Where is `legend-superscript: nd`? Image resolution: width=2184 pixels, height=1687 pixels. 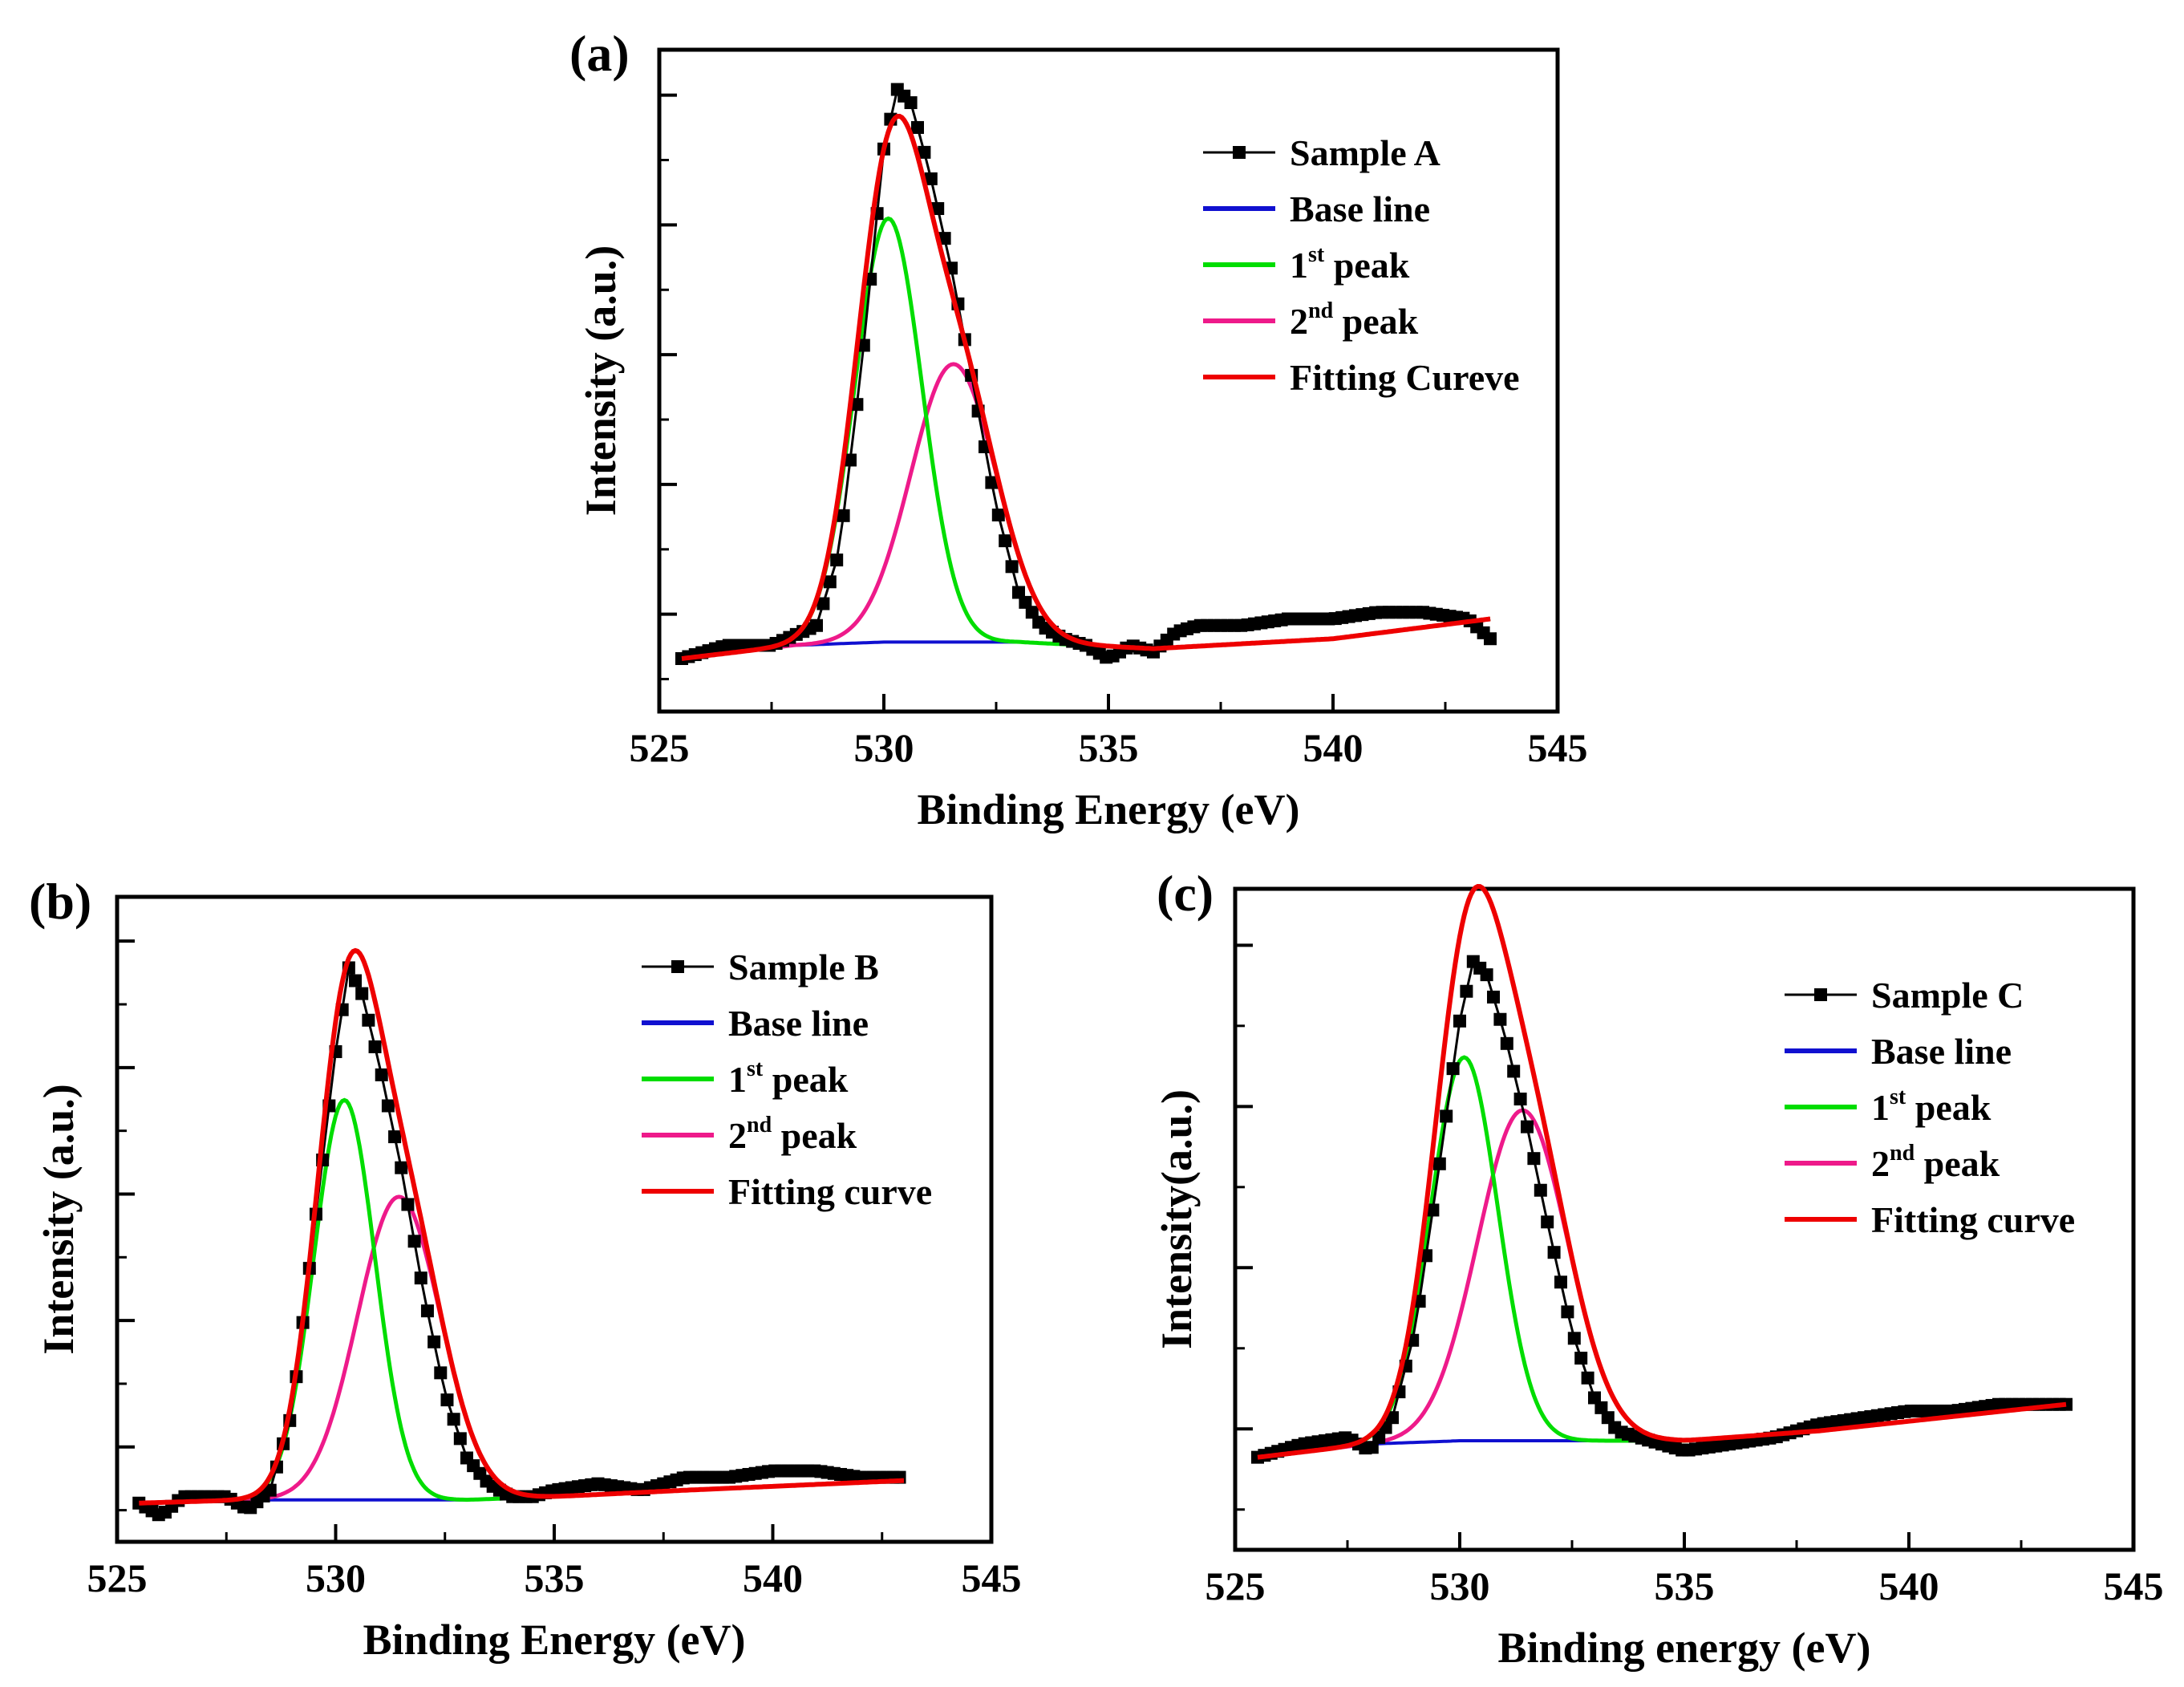
legend-superscript: nd is located at coordinates (759, 1125).